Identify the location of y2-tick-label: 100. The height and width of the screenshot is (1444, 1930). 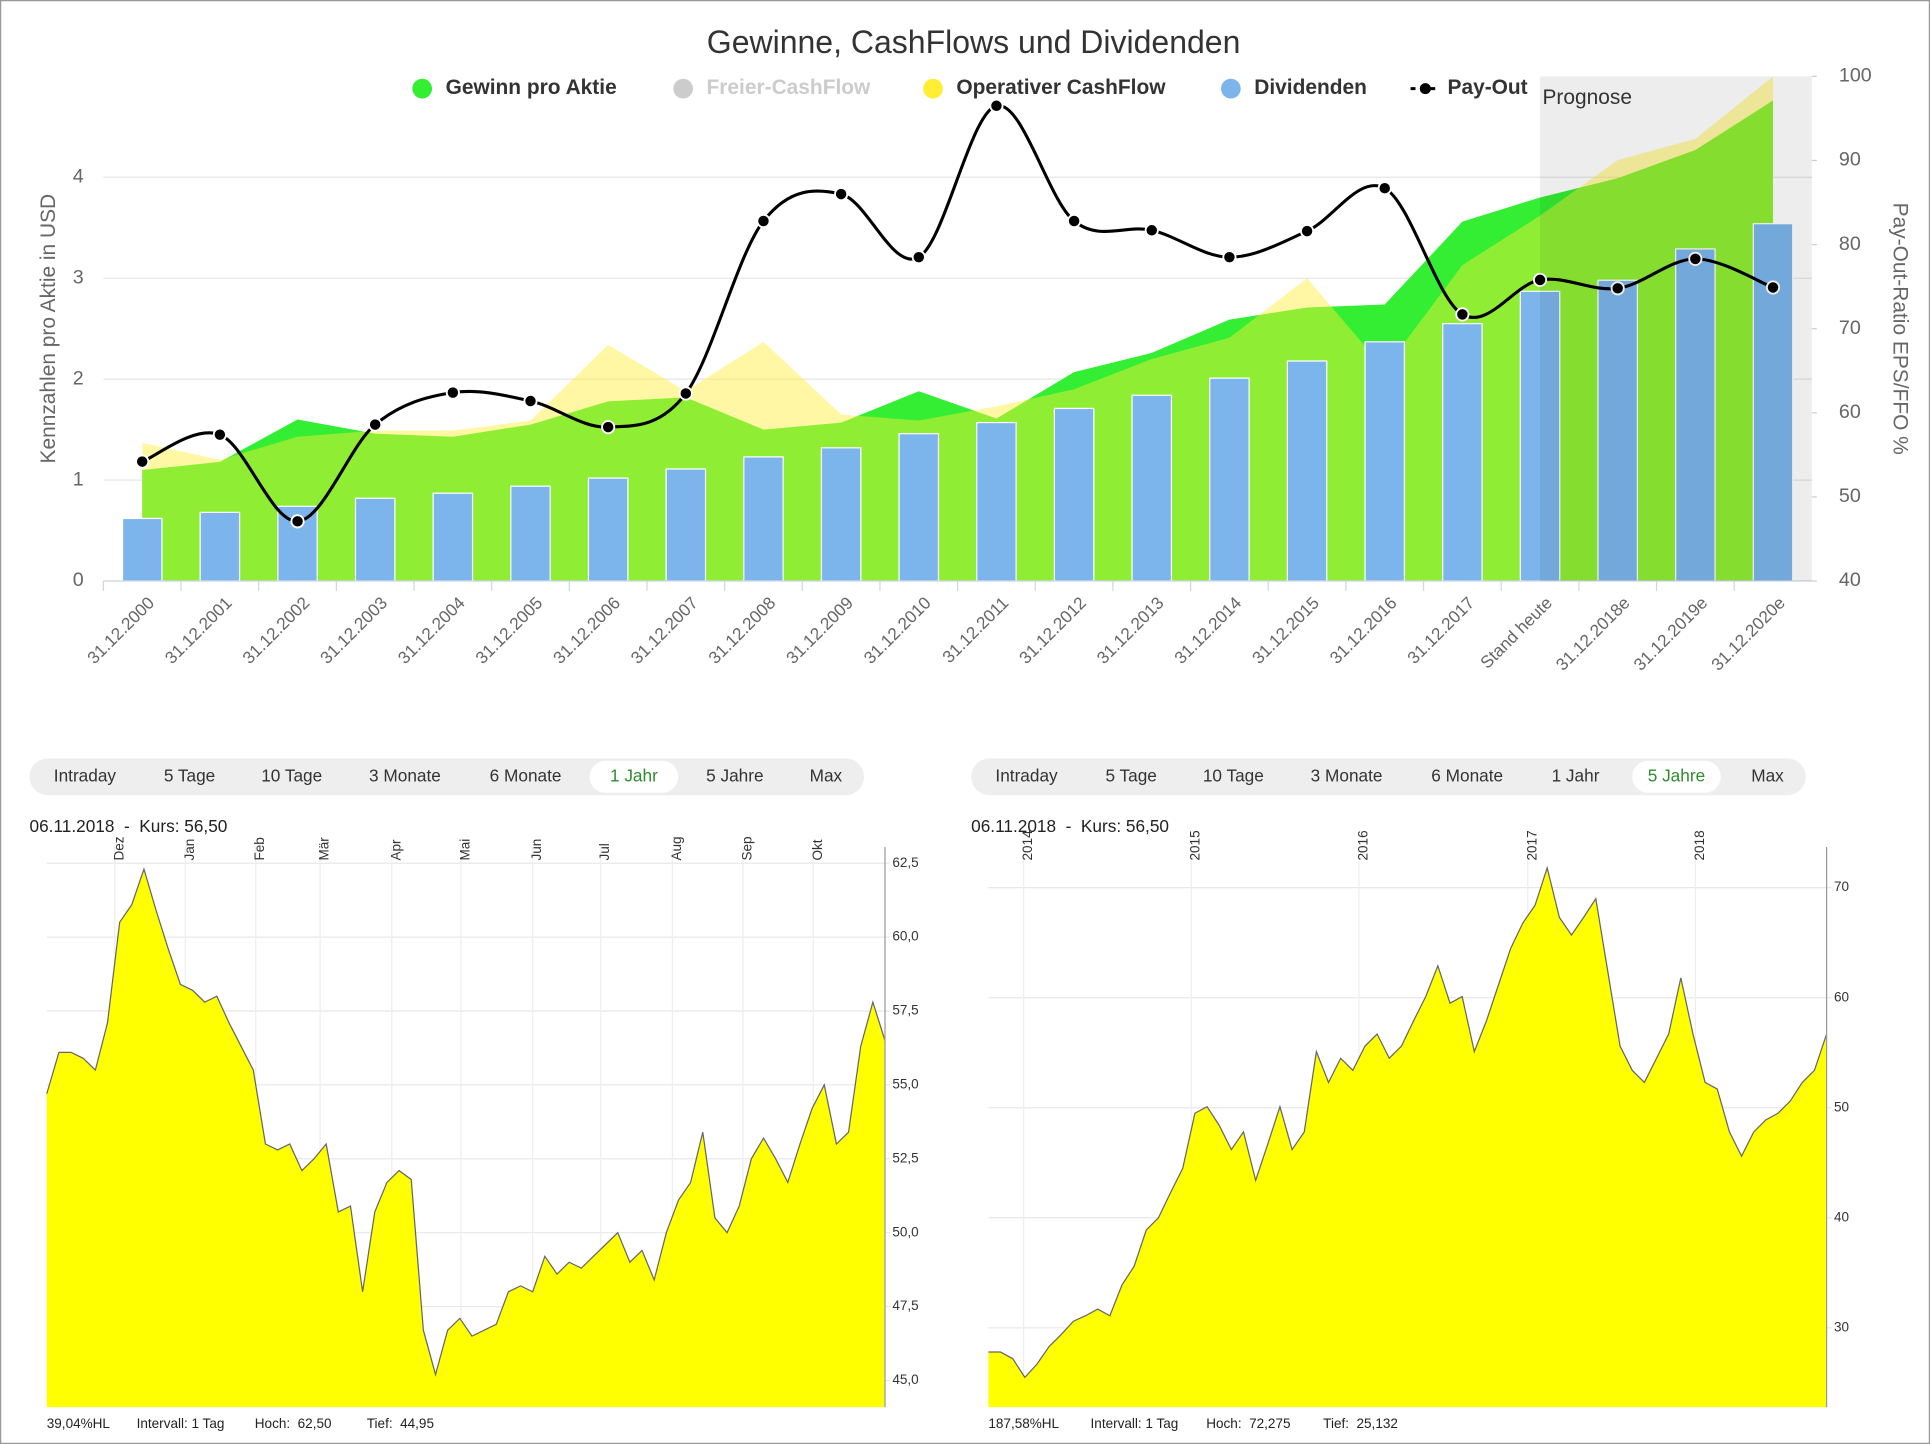
(1855, 76).